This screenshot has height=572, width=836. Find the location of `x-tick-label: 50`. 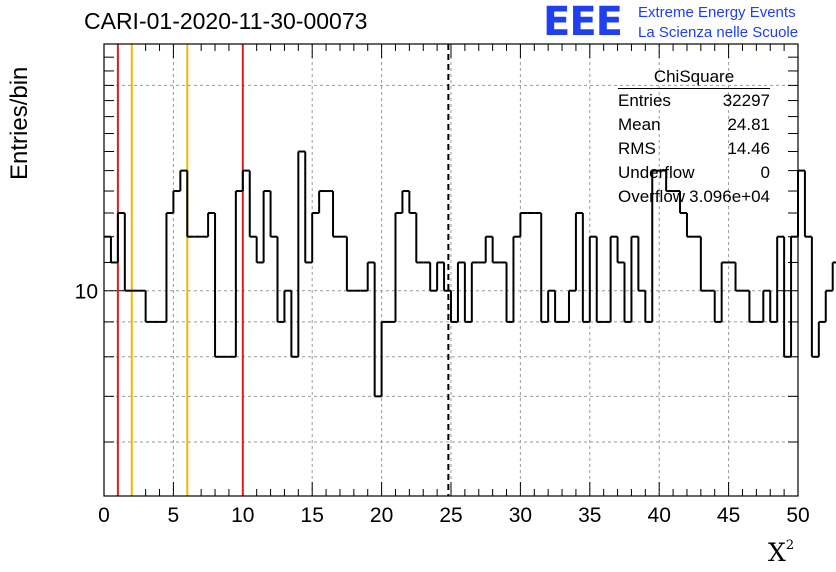

x-tick-label: 50 is located at coordinates (797, 515).